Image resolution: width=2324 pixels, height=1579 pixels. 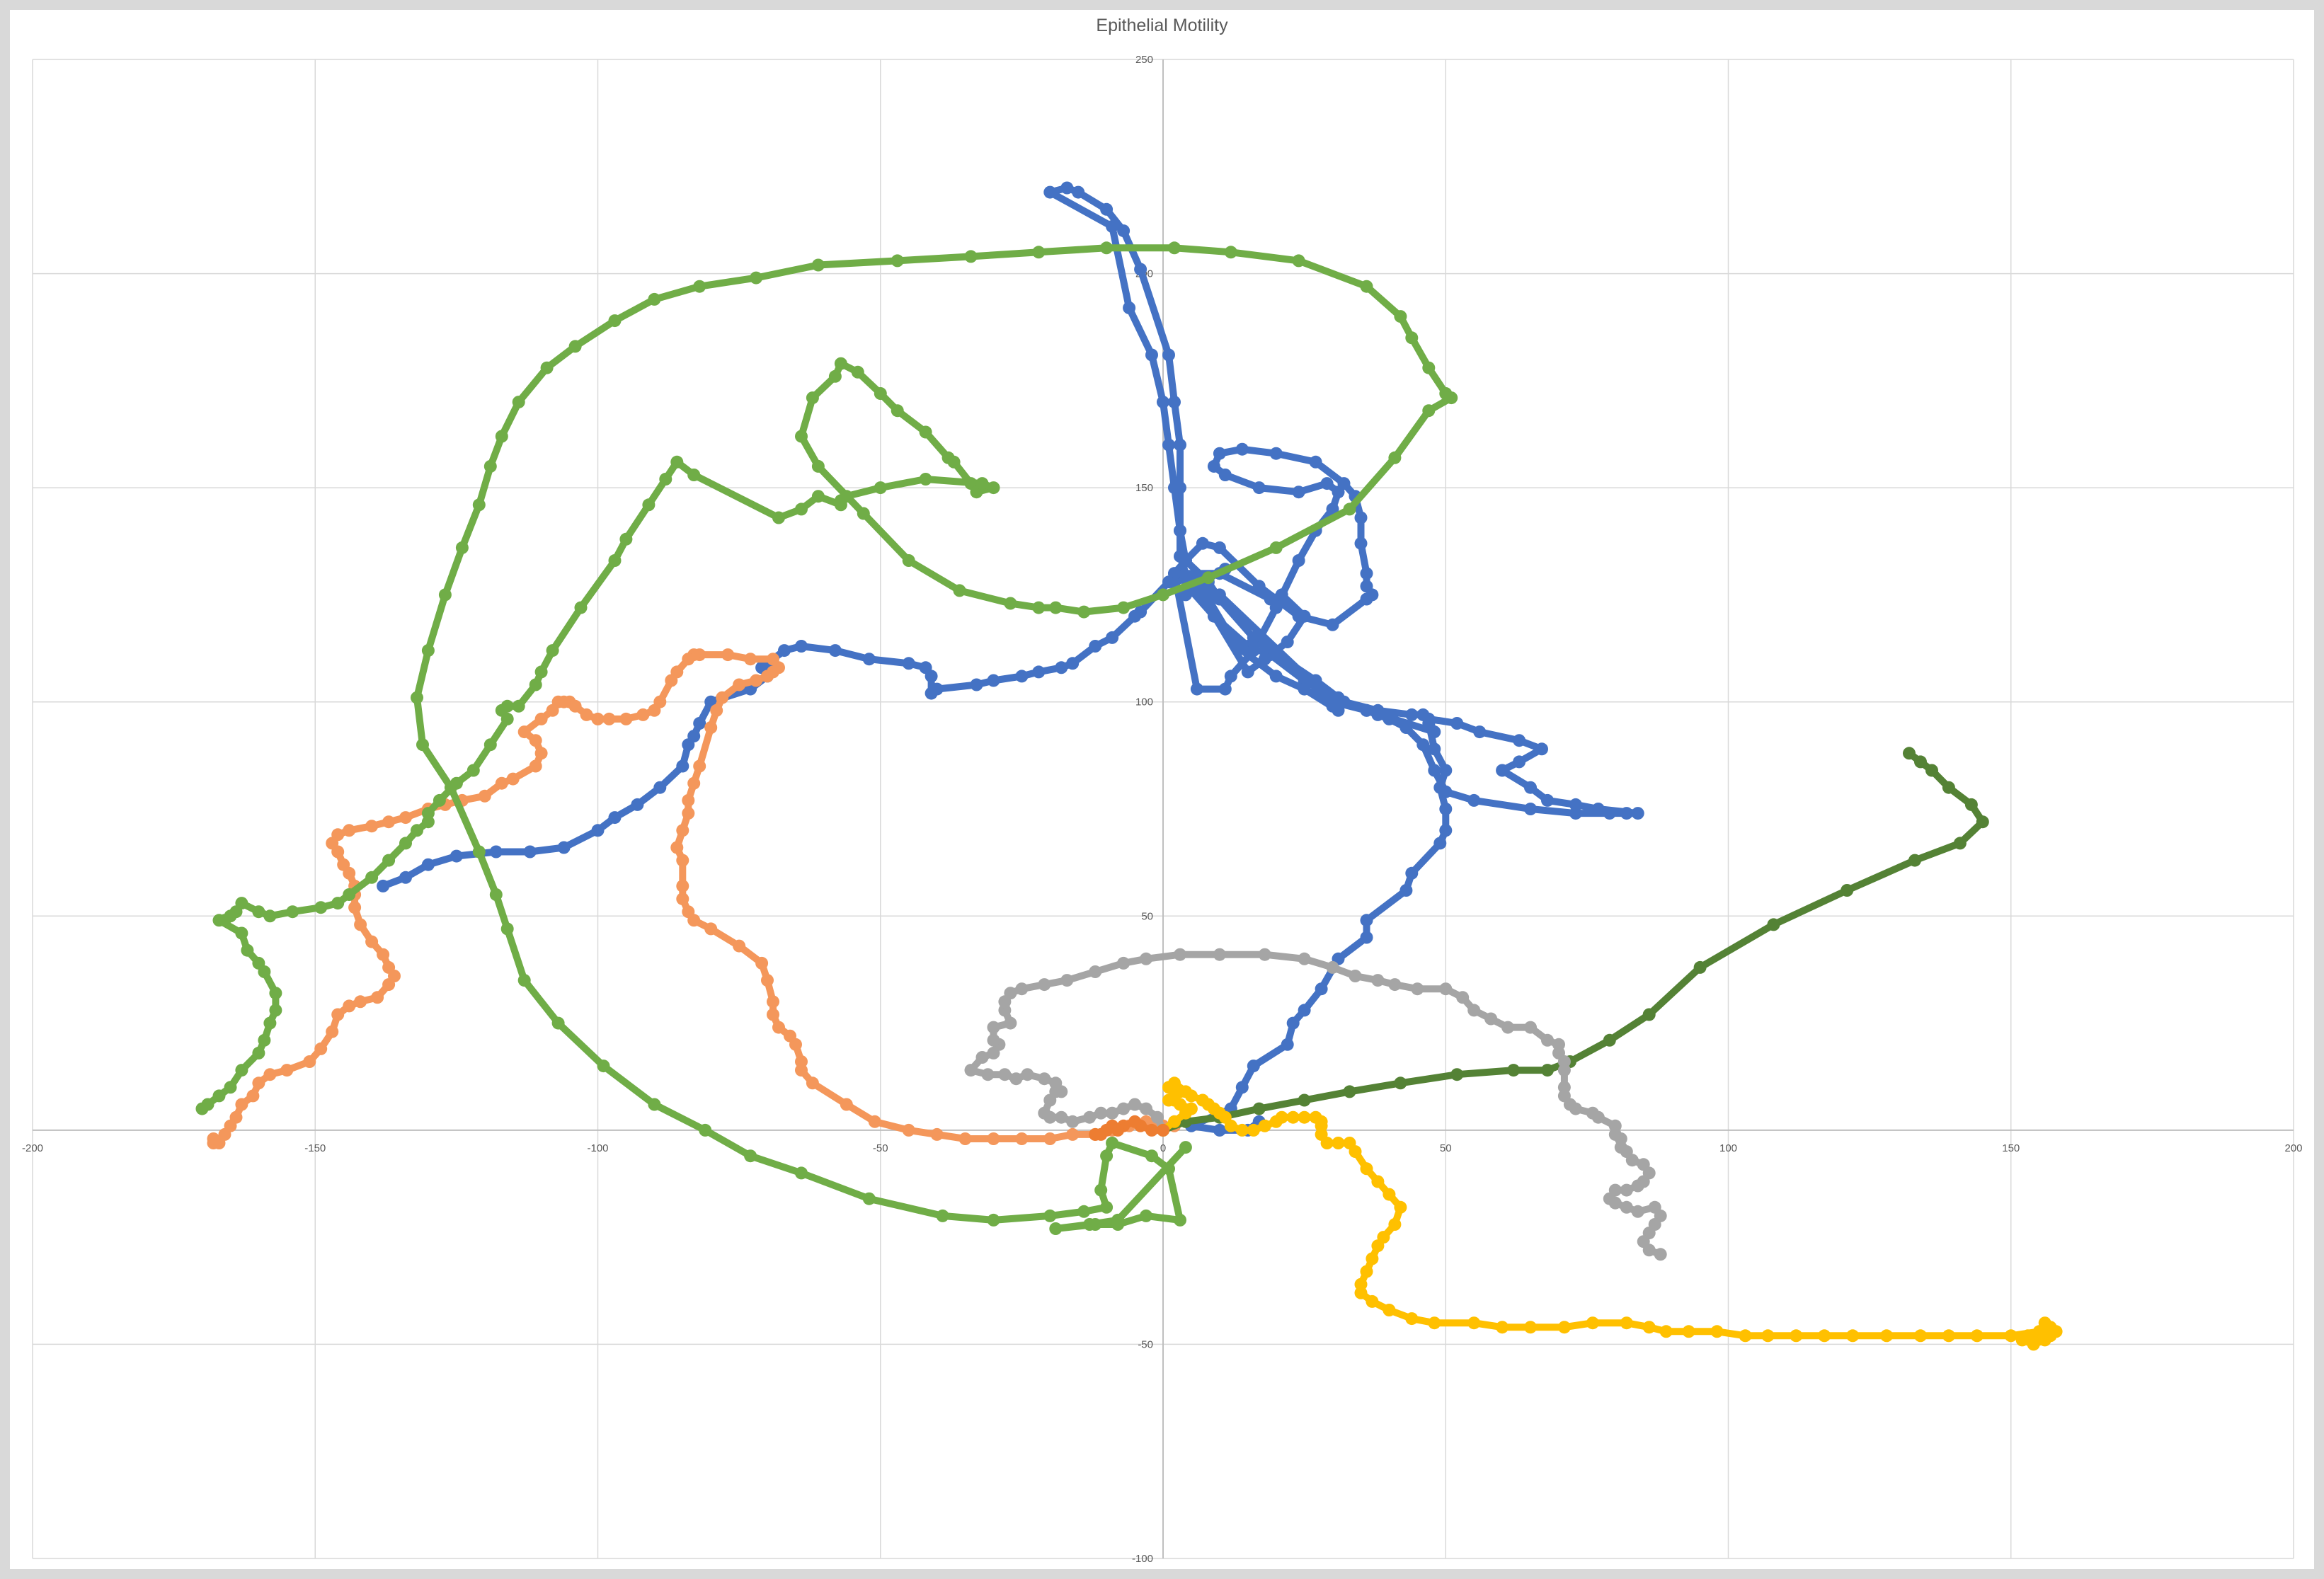 What do you see at coordinates (1142, 1559) in the screenshot?
I see `y-tick-label: -100` at bounding box center [1142, 1559].